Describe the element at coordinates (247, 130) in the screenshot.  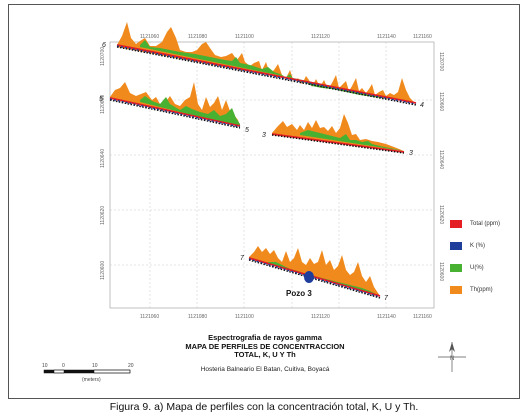
I see `profile-end-label: 5` at that location.